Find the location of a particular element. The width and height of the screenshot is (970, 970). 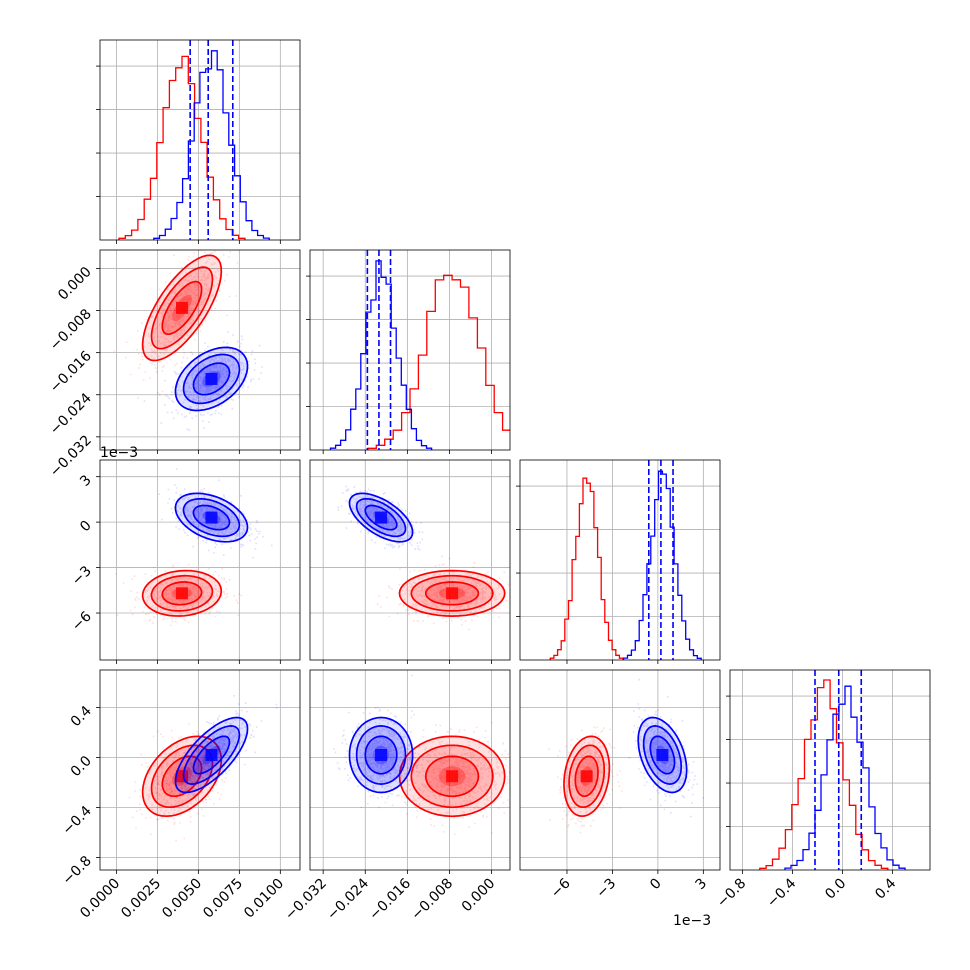

offset-label-x: 1e−3 is located at coordinates (692, 921).